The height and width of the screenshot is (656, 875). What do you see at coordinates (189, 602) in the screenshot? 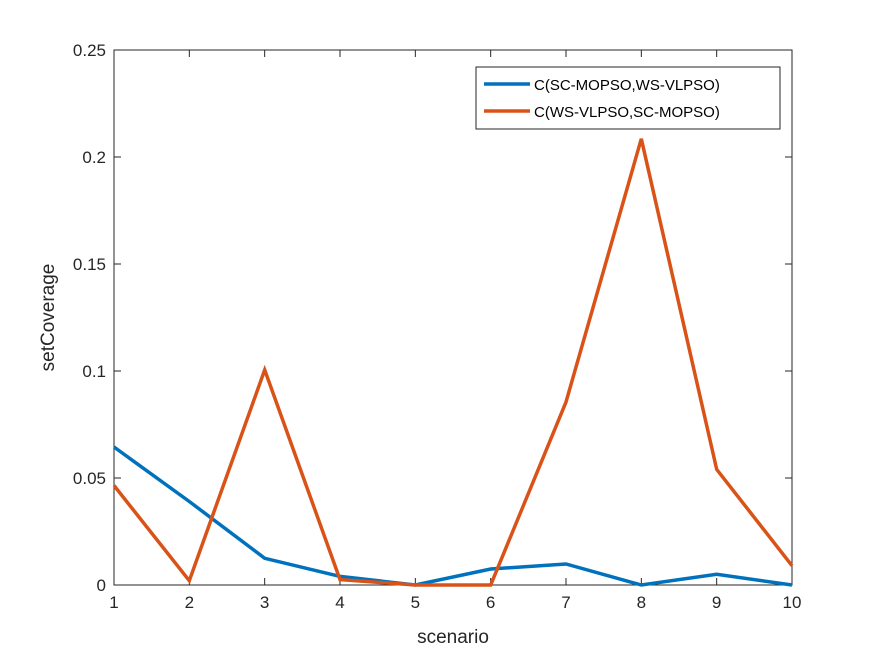
I see `x-tick-label: 2` at bounding box center [189, 602].